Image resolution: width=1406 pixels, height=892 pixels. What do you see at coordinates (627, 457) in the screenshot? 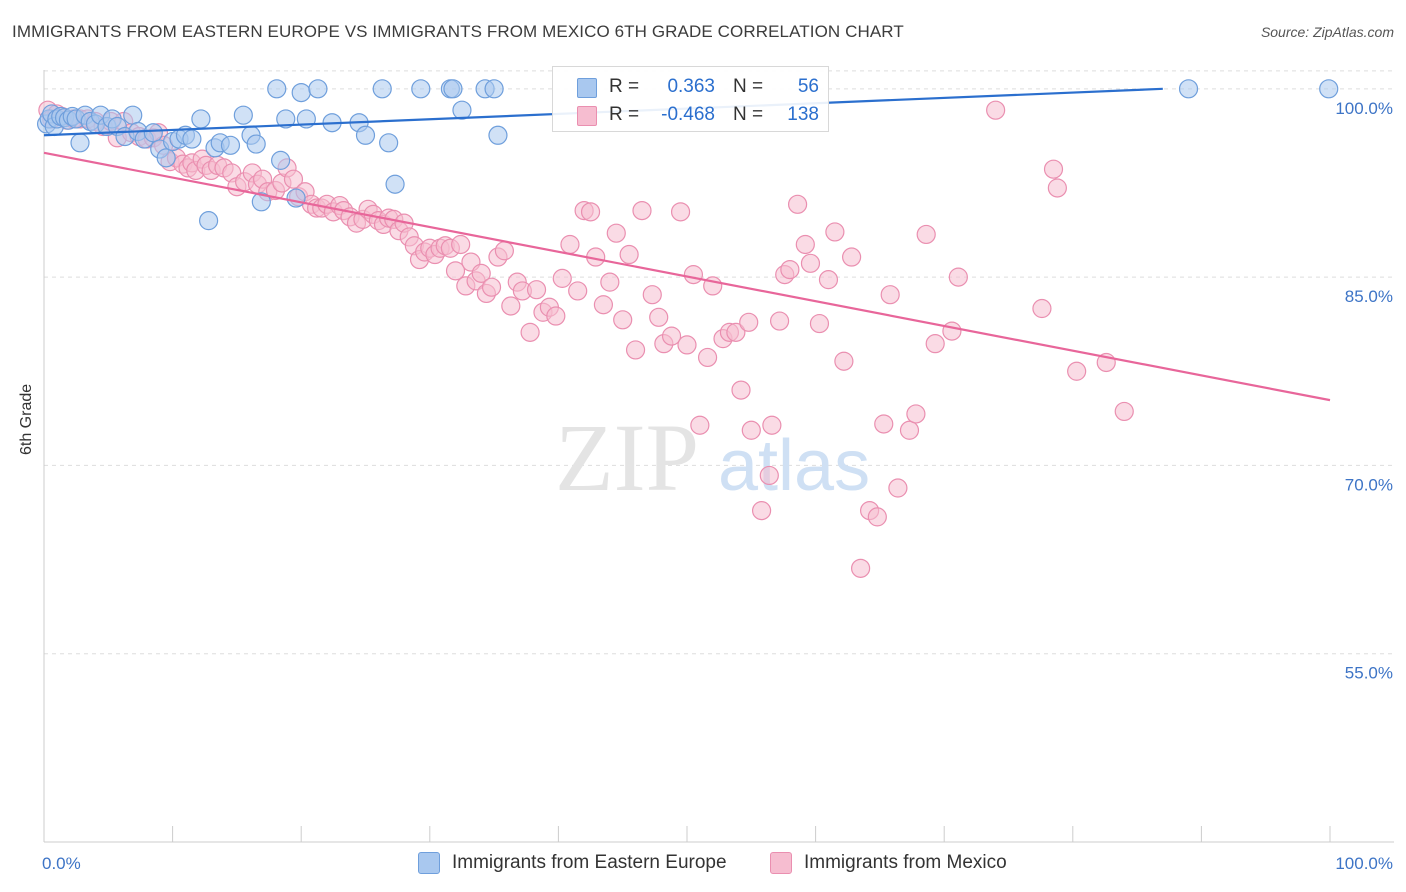
I see `watermark-zip: ZIP` at bounding box center [627, 457].